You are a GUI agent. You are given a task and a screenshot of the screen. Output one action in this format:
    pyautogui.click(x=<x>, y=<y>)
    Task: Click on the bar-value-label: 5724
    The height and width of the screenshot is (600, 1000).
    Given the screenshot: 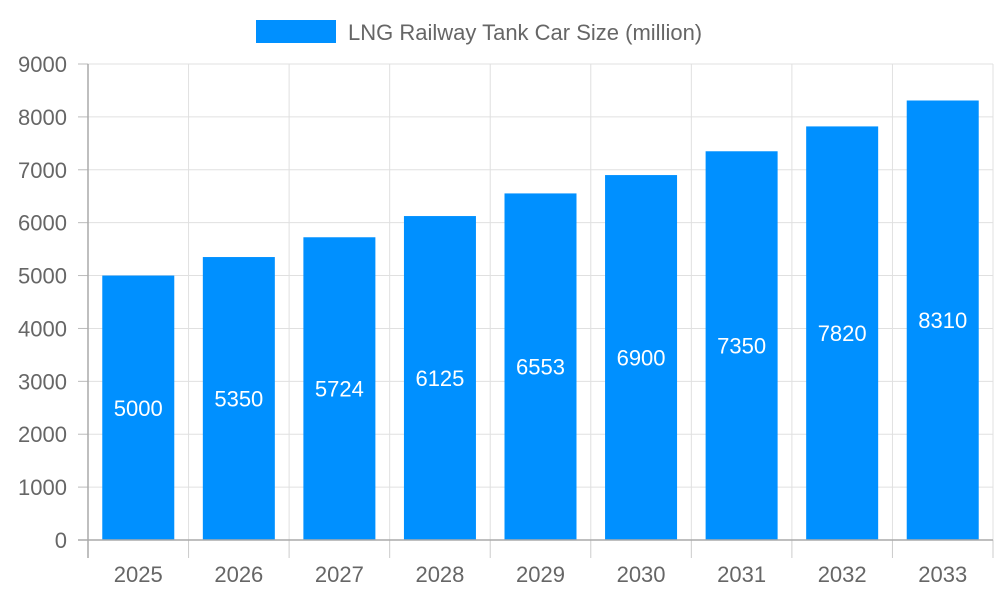 What is the action you would take?
    pyautogui.click(x=339, y=389)
    